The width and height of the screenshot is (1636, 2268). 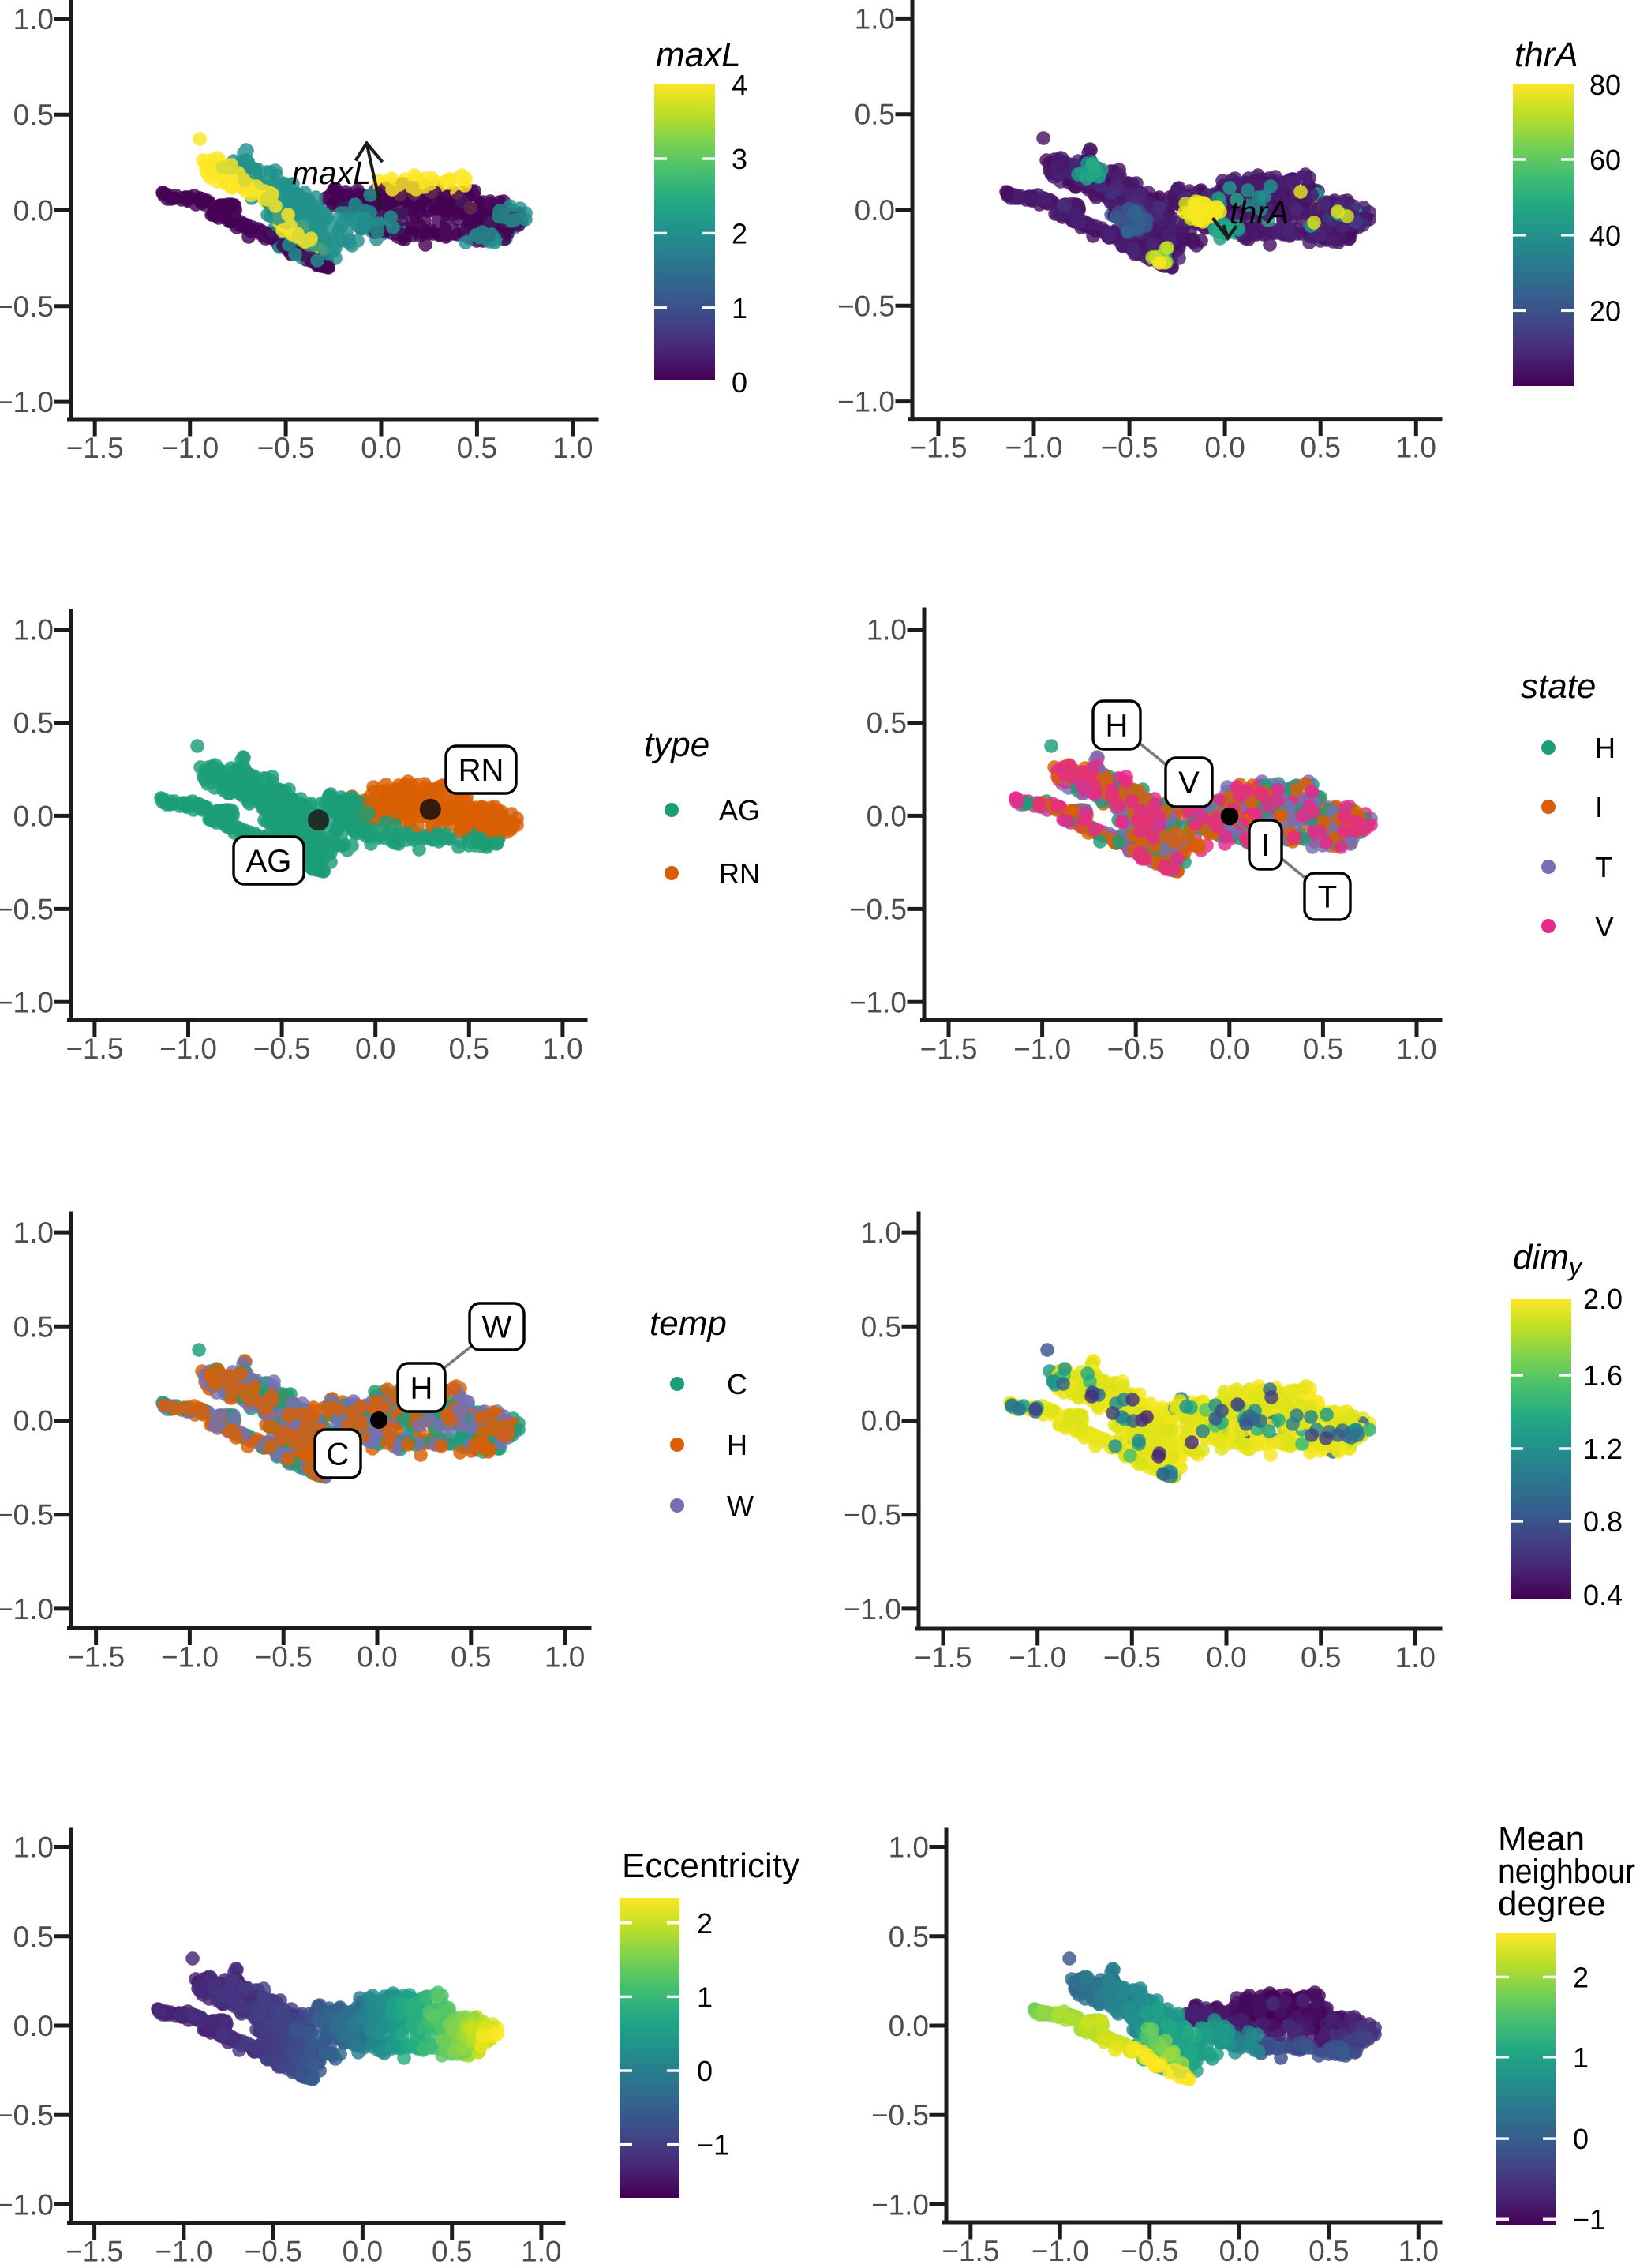 I want to click on svg-text: V, so click(x=1604, y=926).